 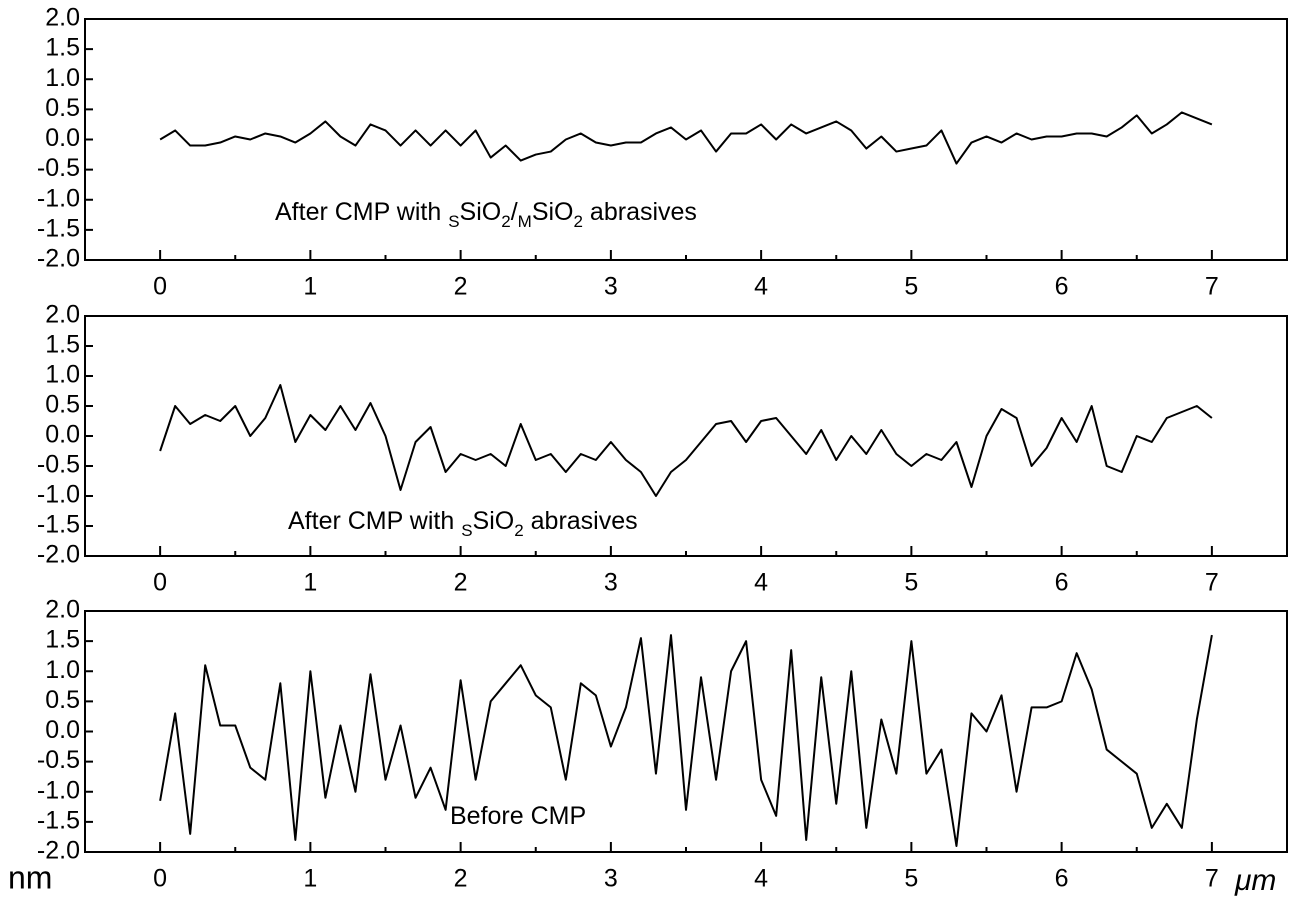 What do you see at coordinates (525, 221) in the screenshot?
I see `annotation-part: M` at bounding box center [525, 221].